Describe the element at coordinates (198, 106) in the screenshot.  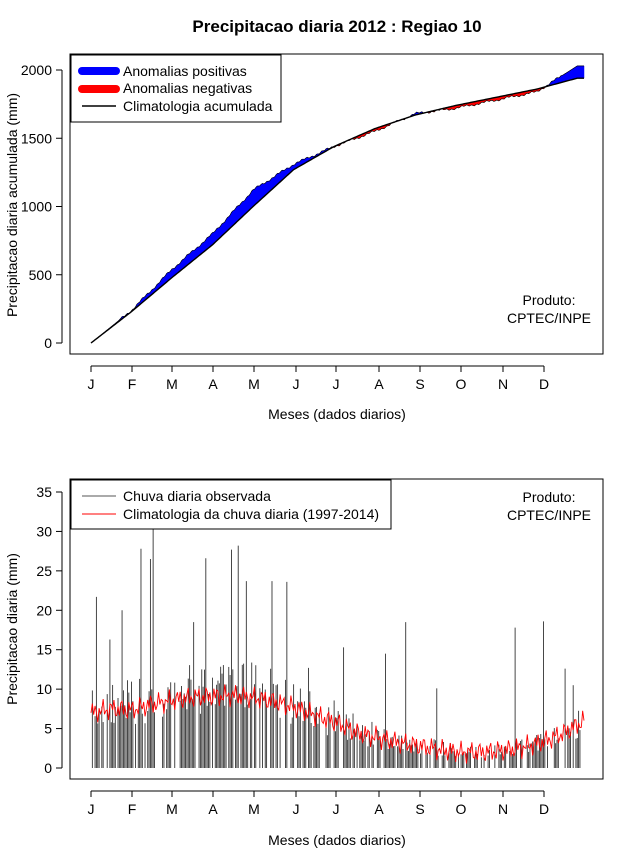
I see `legend-climatology-label: Climatologia acumulada` at that location.